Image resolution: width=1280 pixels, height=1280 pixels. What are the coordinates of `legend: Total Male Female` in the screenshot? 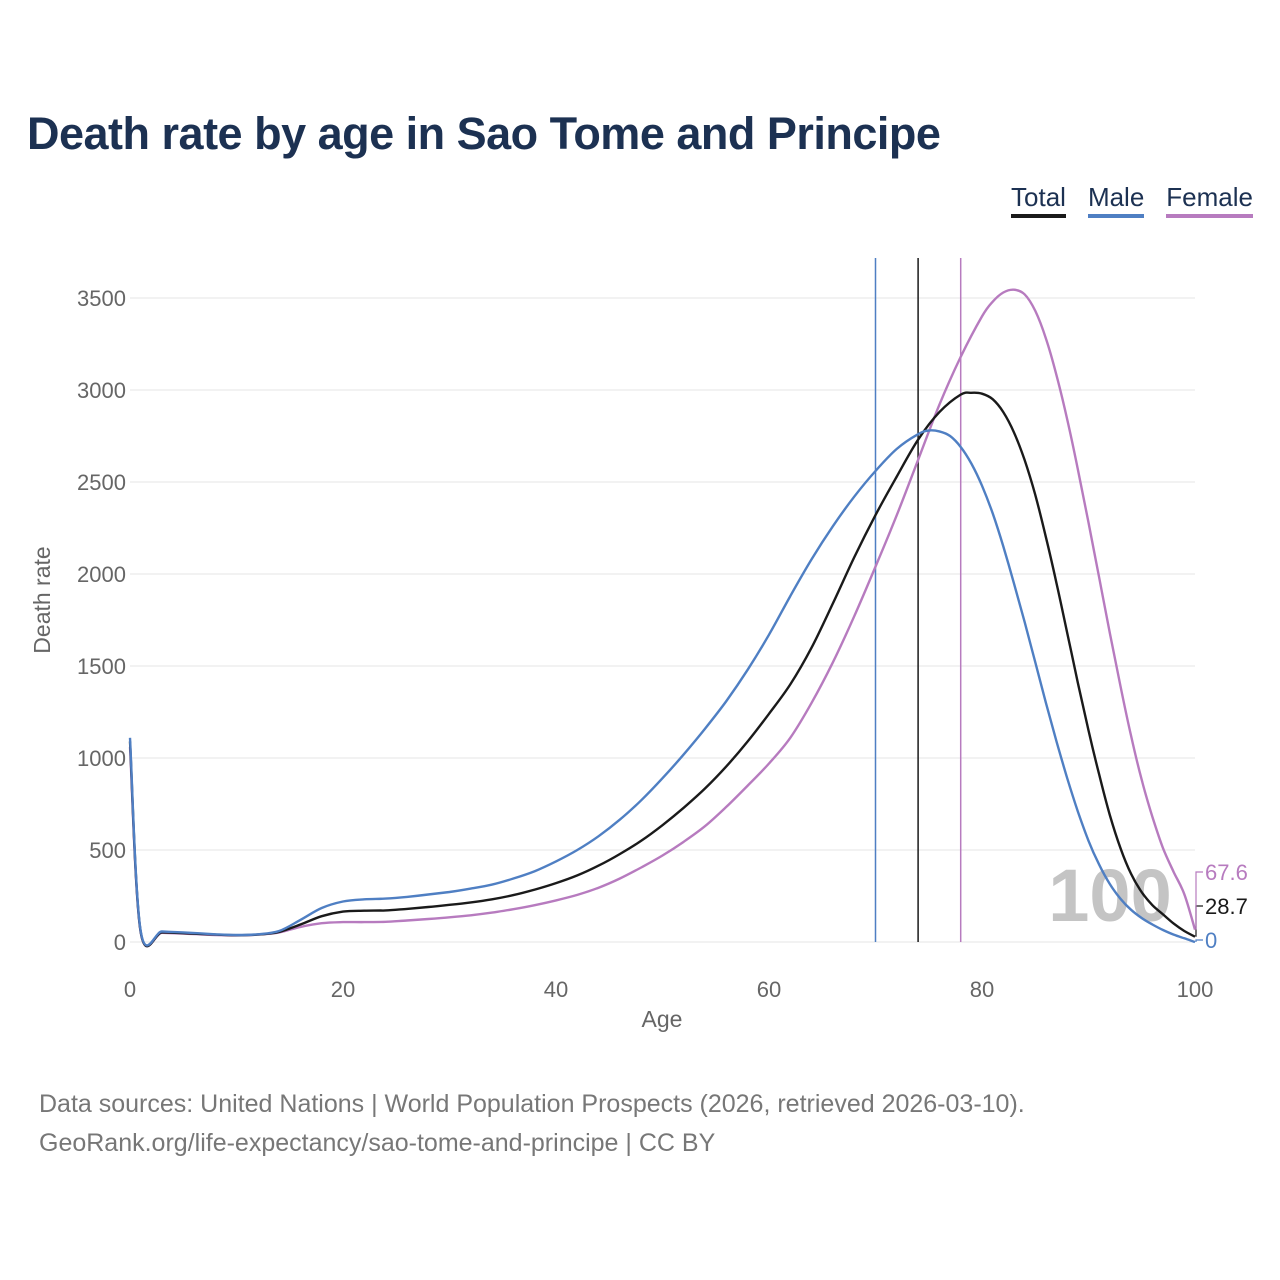 It's located at (1132, 200).